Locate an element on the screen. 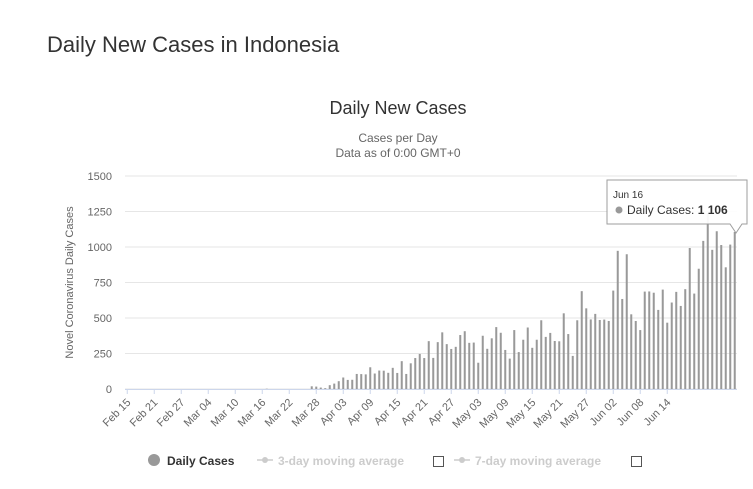  y-tick-label: 500 is located at coordinates (103, 319).